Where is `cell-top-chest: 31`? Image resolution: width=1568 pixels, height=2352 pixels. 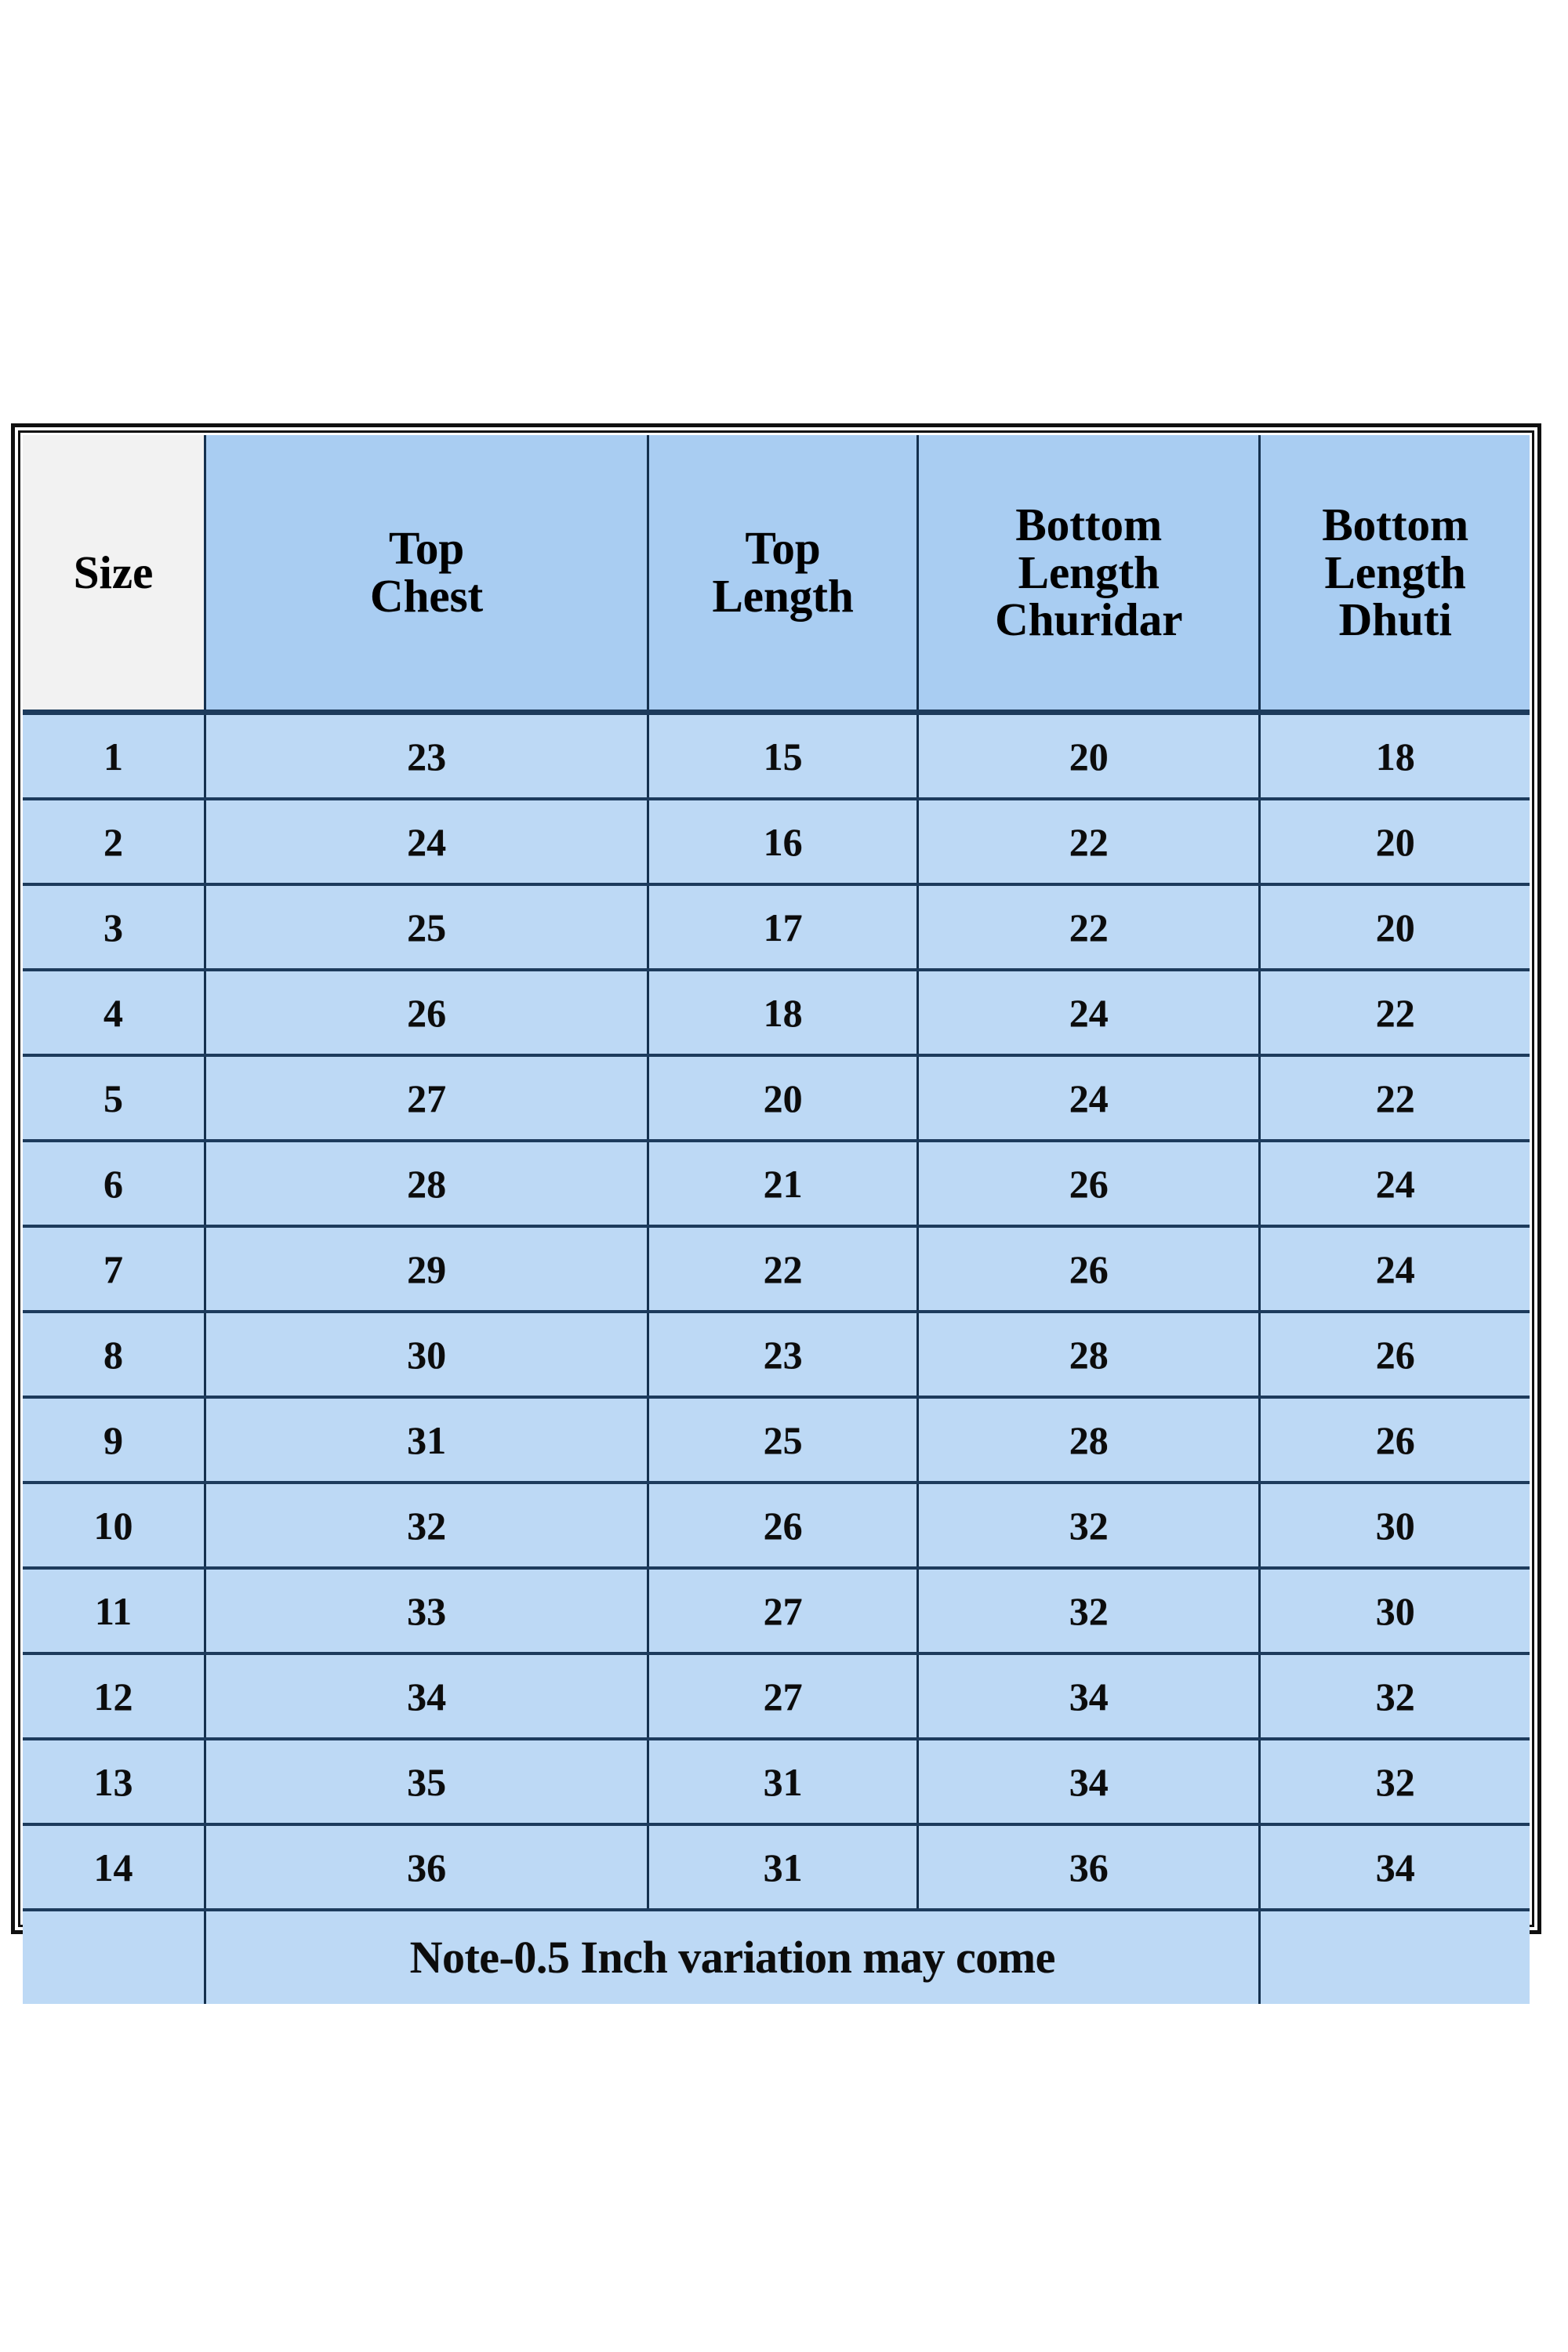 cell-top-chest: 31 is located at coordinates (427, 1439).